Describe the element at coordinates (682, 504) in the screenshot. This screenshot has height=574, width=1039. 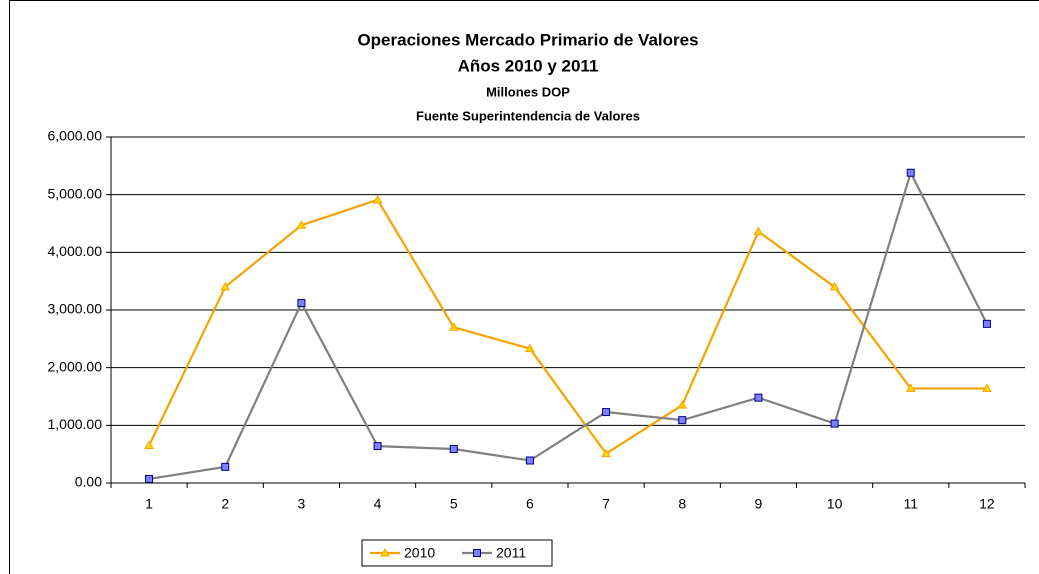
I see `x-tick-label: 8` at that location.